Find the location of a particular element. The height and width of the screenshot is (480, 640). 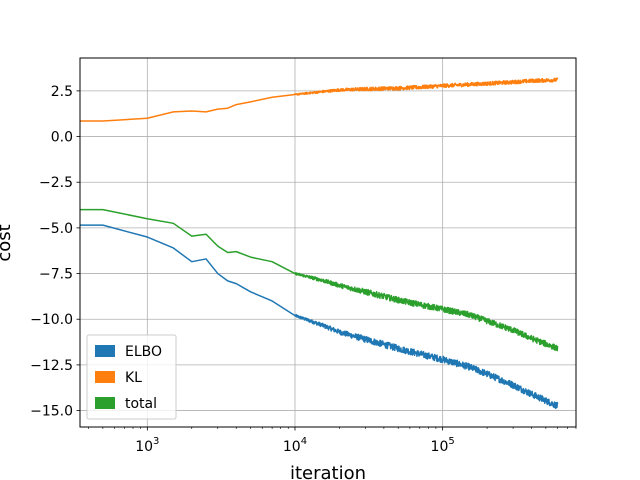

y-tick-label: −15.0 is located at coordinates (51, 412).